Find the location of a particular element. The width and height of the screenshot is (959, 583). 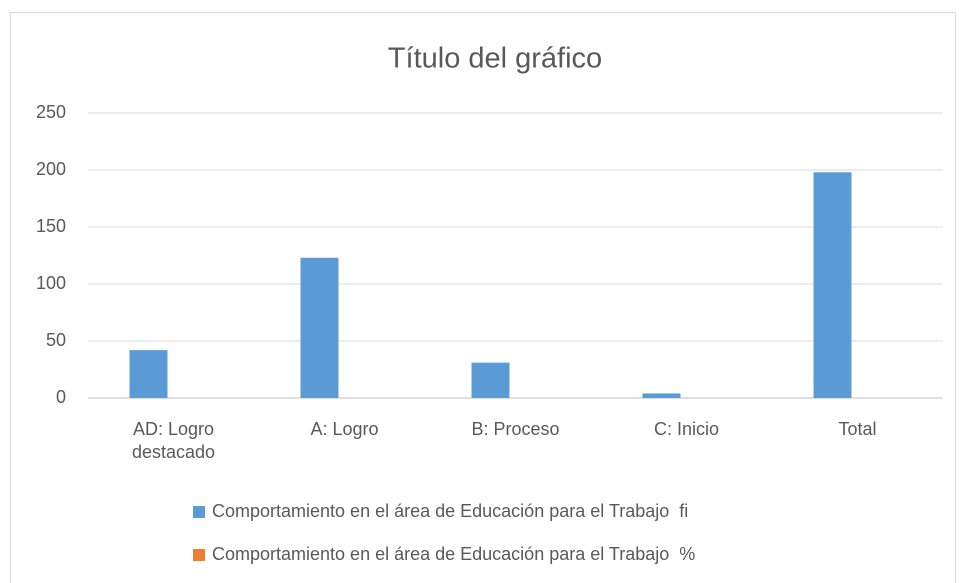

y-tick-label: 0 is located at coordinates (61, 397).